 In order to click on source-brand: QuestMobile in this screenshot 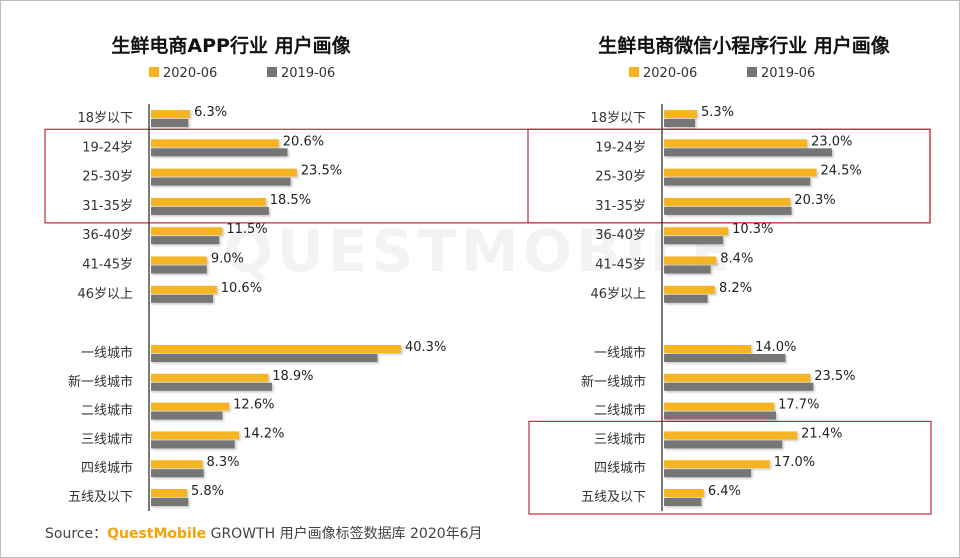, I will do `click(157, 534)`.